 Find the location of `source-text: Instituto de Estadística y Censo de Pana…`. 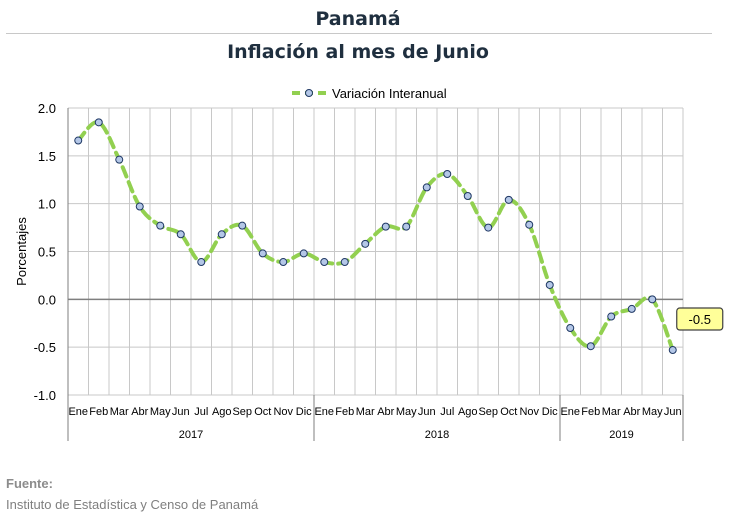

source-text: Instituto de Estadística y Censo de Pana… is located at coordinates (132, 504).